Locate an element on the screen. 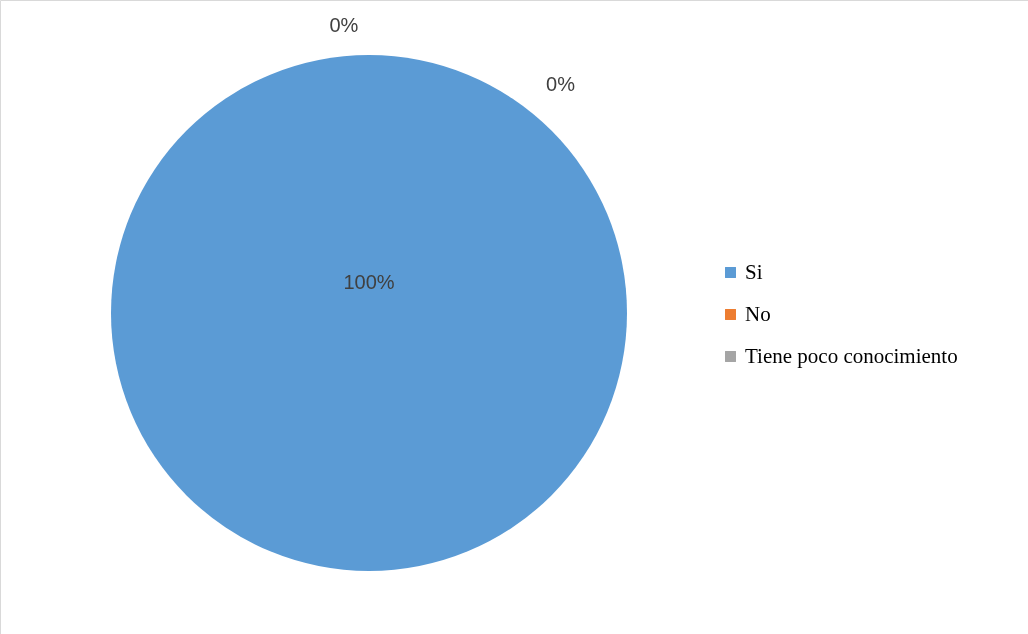  data-label: 100% is located at coordinates (369, 282).